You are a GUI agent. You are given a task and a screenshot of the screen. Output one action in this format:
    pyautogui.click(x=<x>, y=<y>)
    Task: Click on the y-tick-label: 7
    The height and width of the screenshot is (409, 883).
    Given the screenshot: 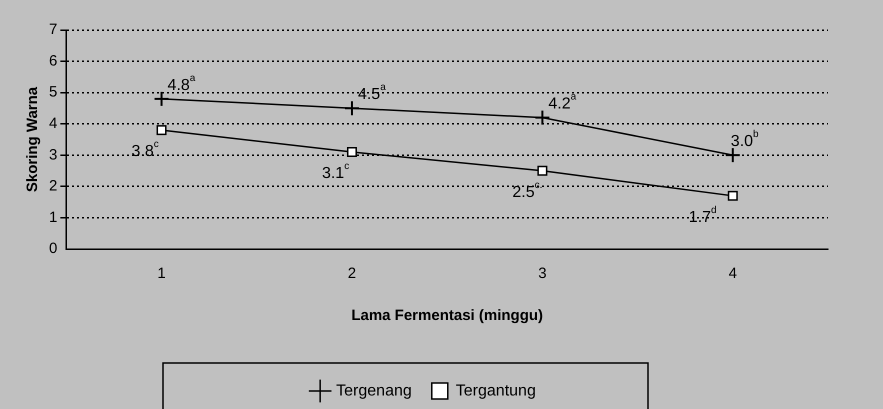 What is the action you would take?
    pyautogui.click(x=53, y=29)
    